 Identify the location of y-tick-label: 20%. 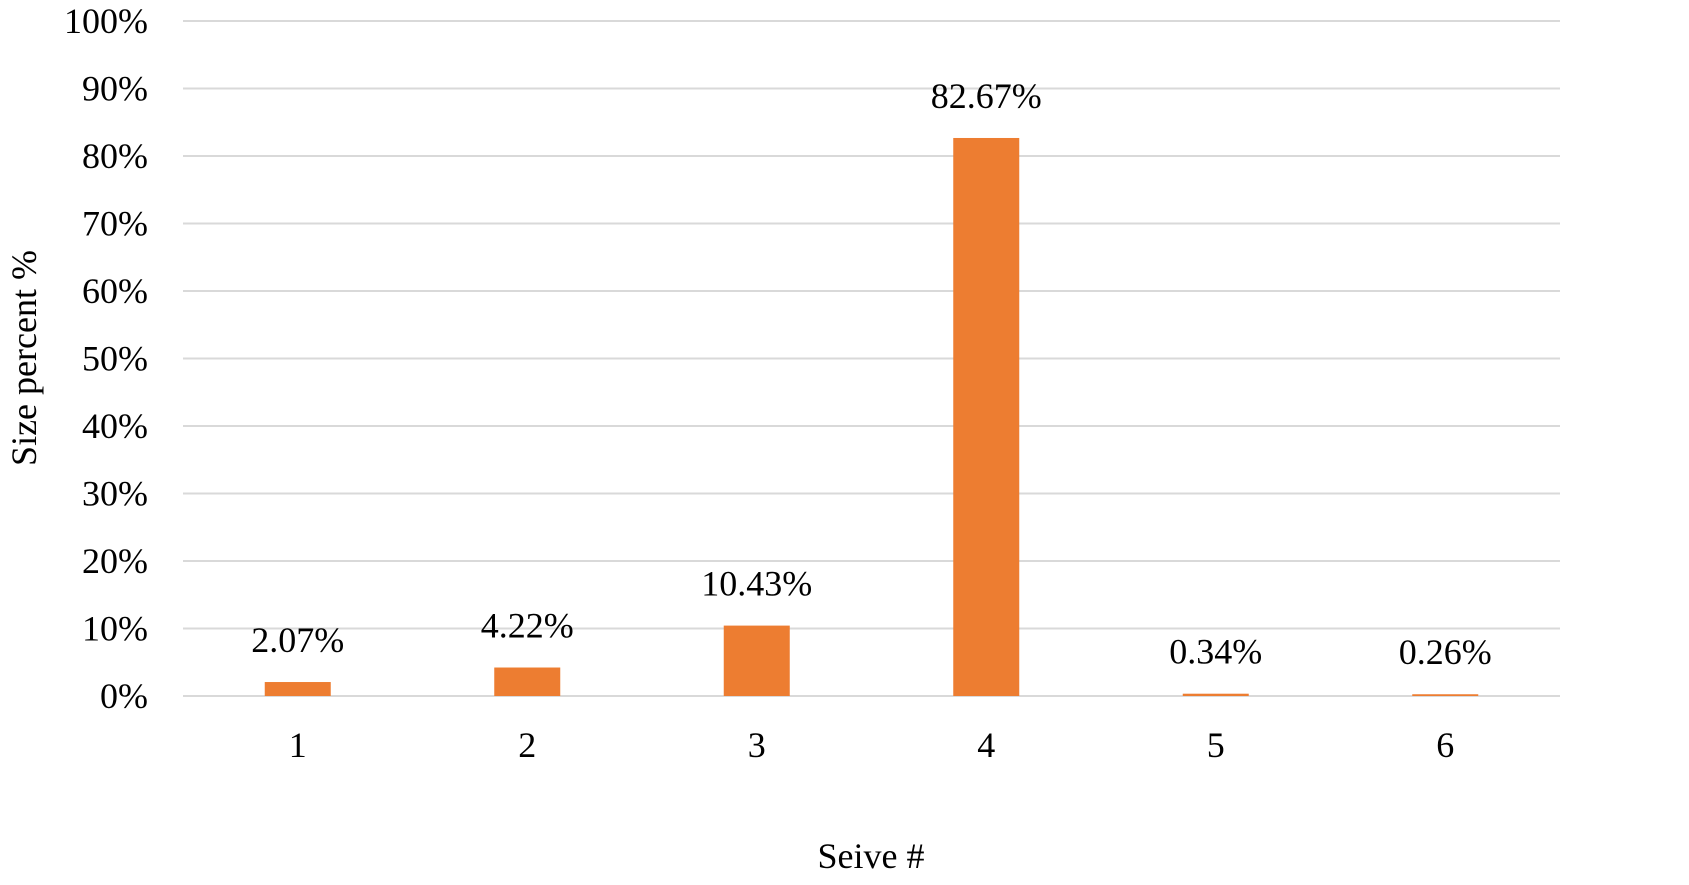
(115, 561).